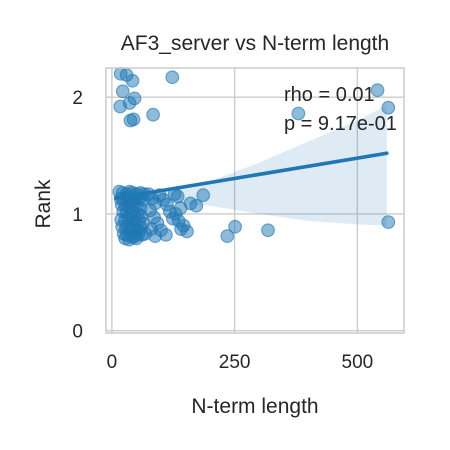 The image size is (450, 450). I want to click on y-tick-label: 1, so click(77, 215).